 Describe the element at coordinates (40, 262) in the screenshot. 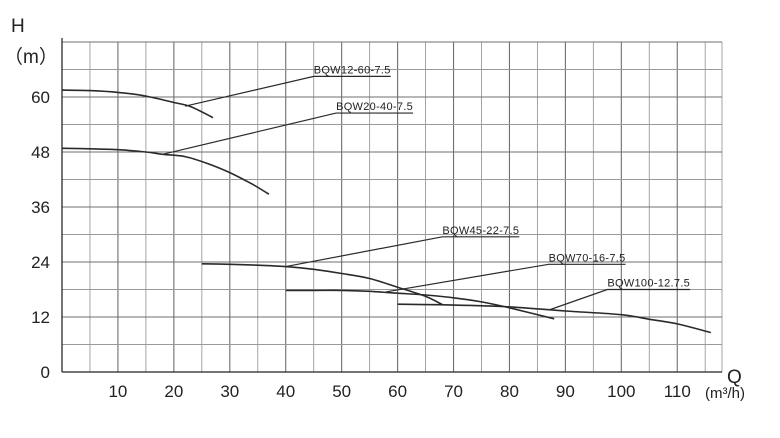

I see `y-tick-label: 24` at that location.